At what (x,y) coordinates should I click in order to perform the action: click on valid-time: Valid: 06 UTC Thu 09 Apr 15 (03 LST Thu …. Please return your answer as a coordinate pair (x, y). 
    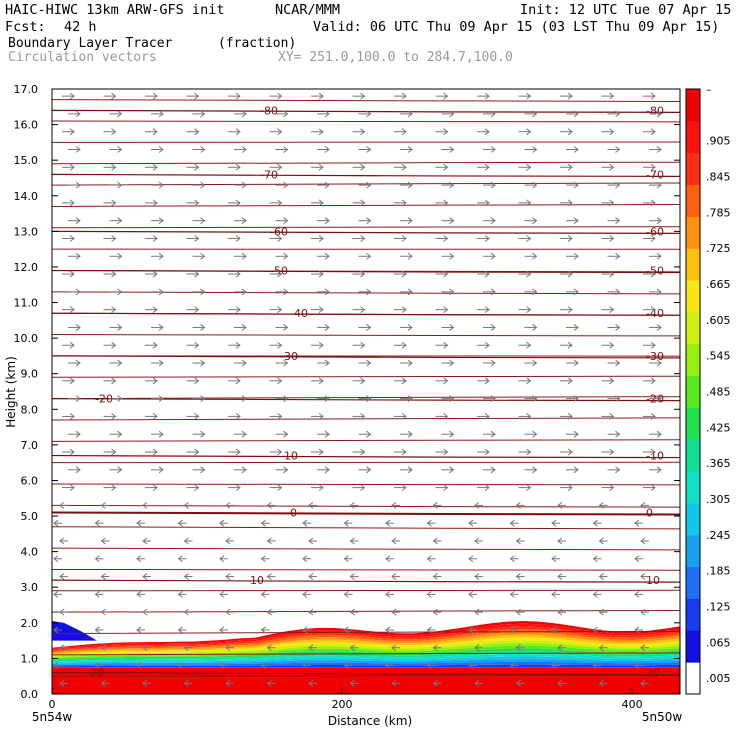
    Looking at the image, I should click on (516, 27).